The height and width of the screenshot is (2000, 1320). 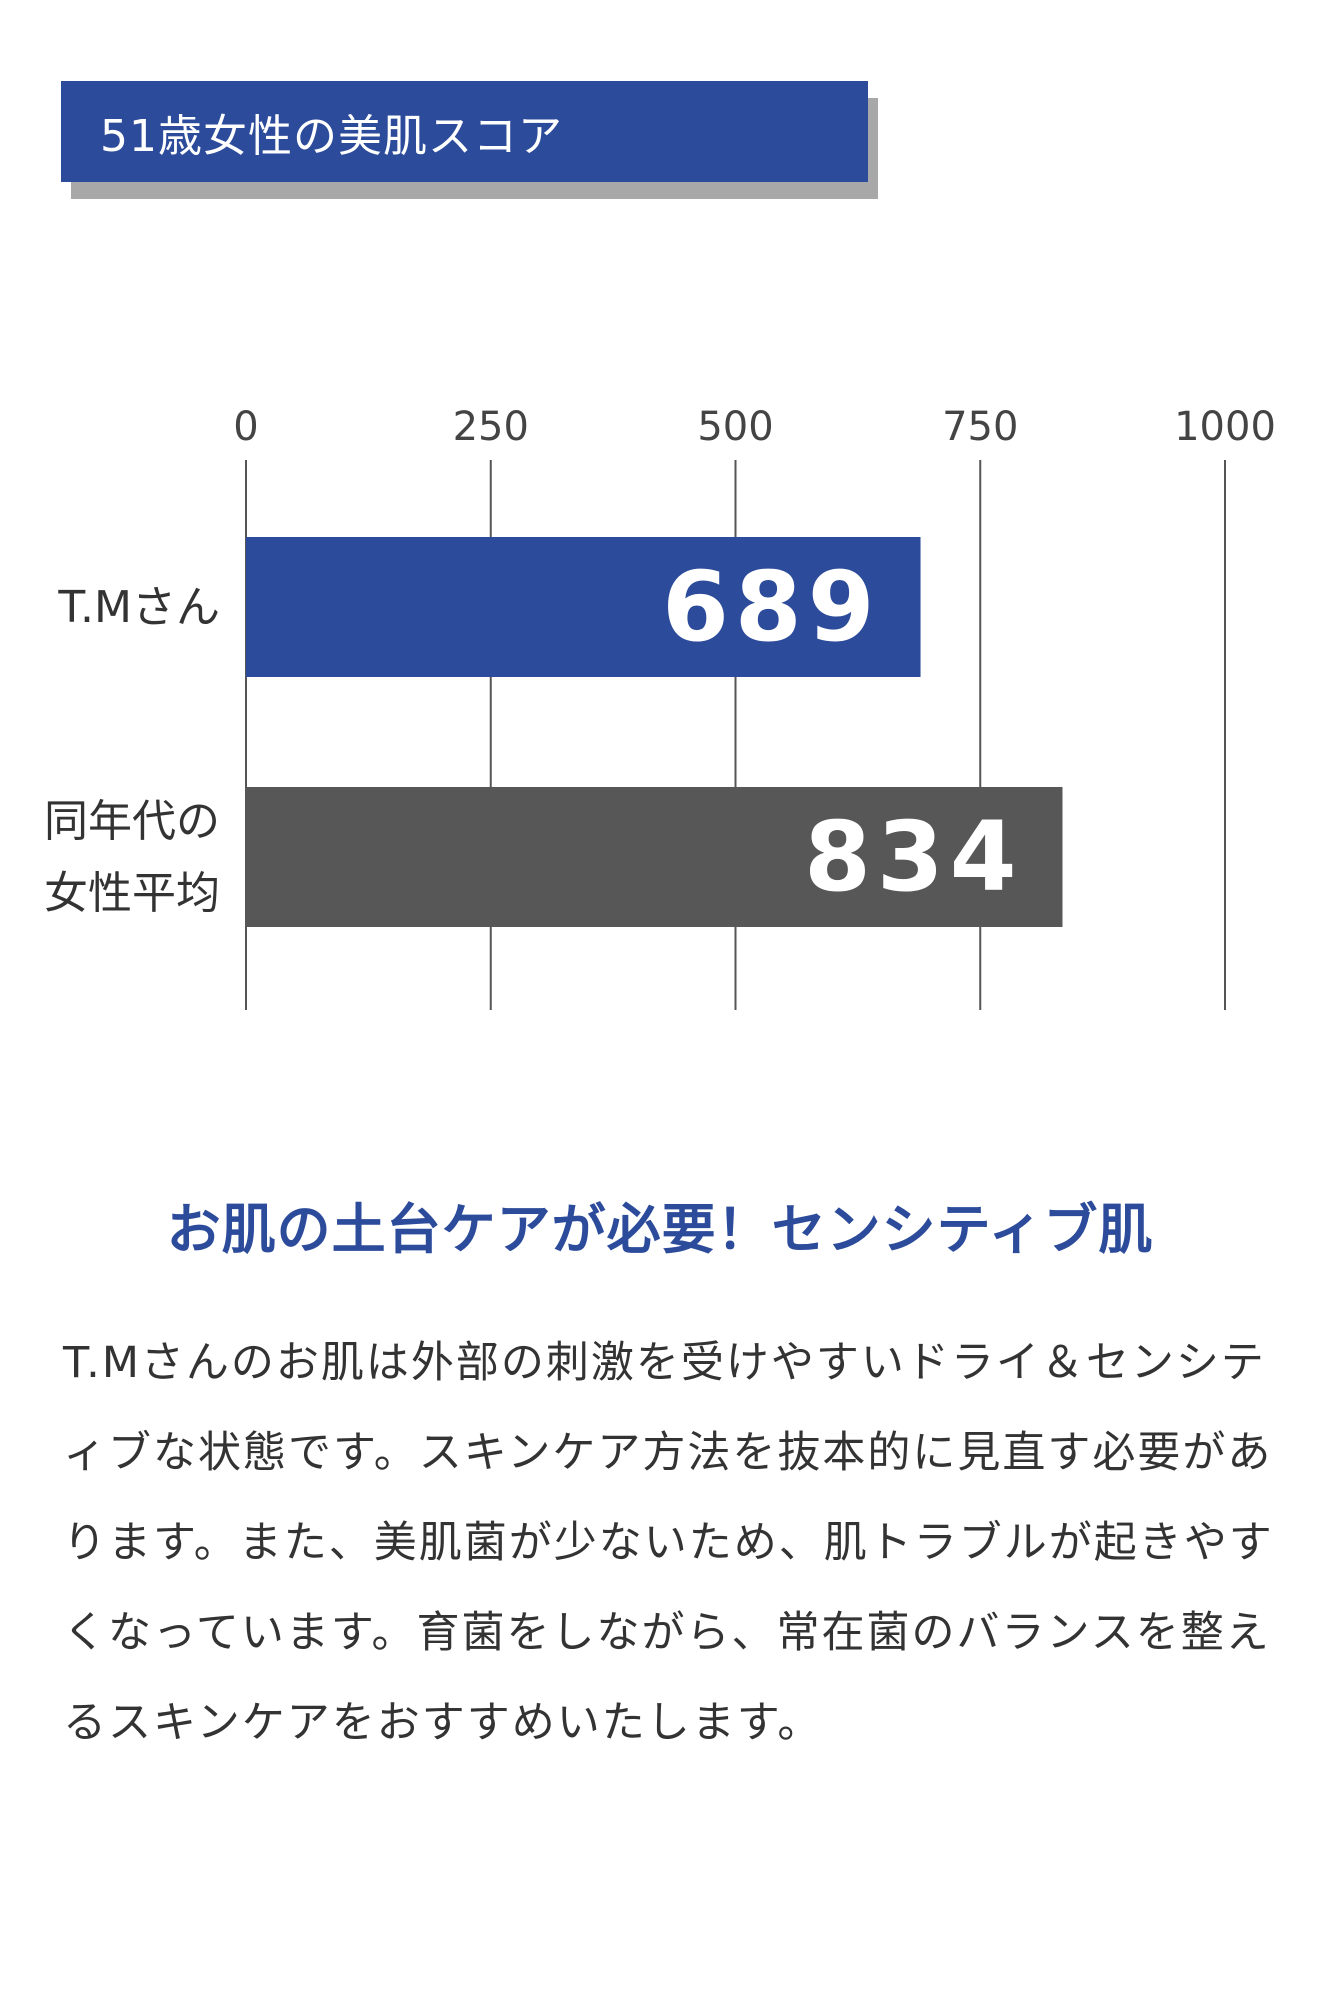 What do you see at coordinates (132, 857) in the screenshot?
I see `category-label-2: 同年代の女性平均` at bounding box center [132, 857].